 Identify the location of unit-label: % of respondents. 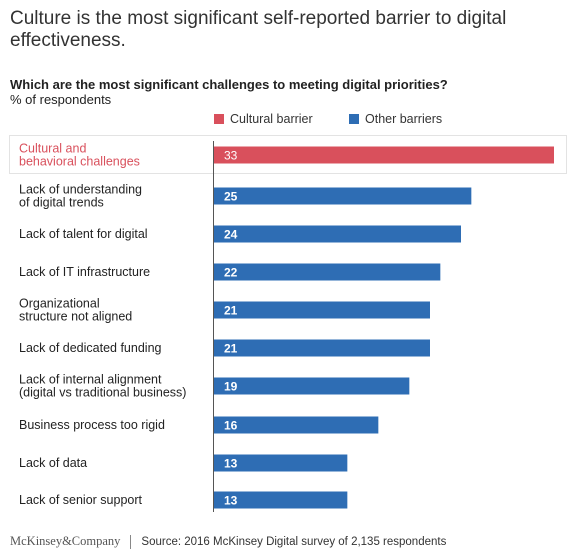
(61, 99).